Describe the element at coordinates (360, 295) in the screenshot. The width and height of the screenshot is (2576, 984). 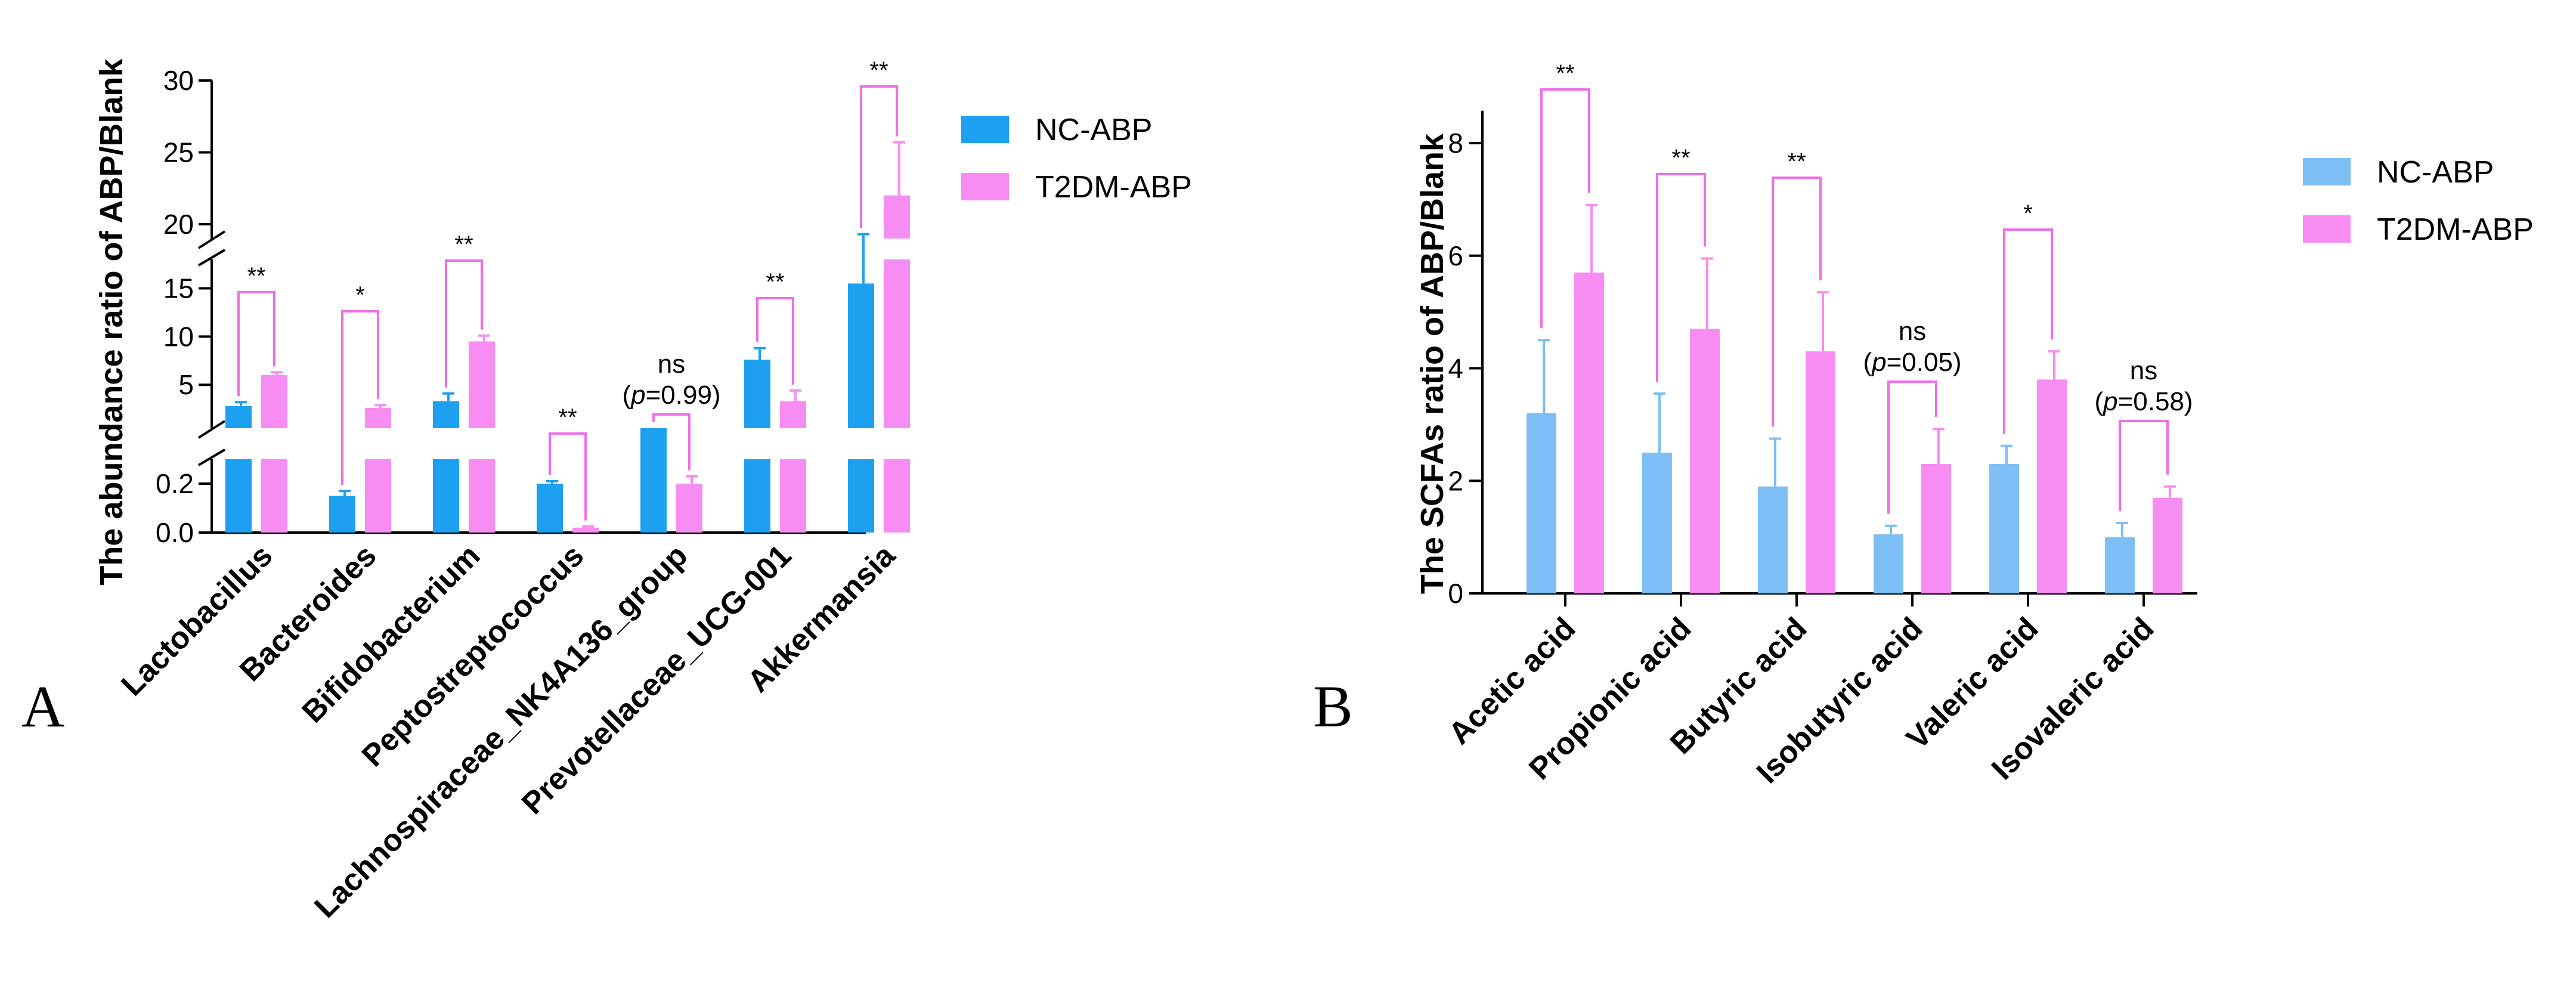
I see `sig-a-1-sig-label: *` at that location.